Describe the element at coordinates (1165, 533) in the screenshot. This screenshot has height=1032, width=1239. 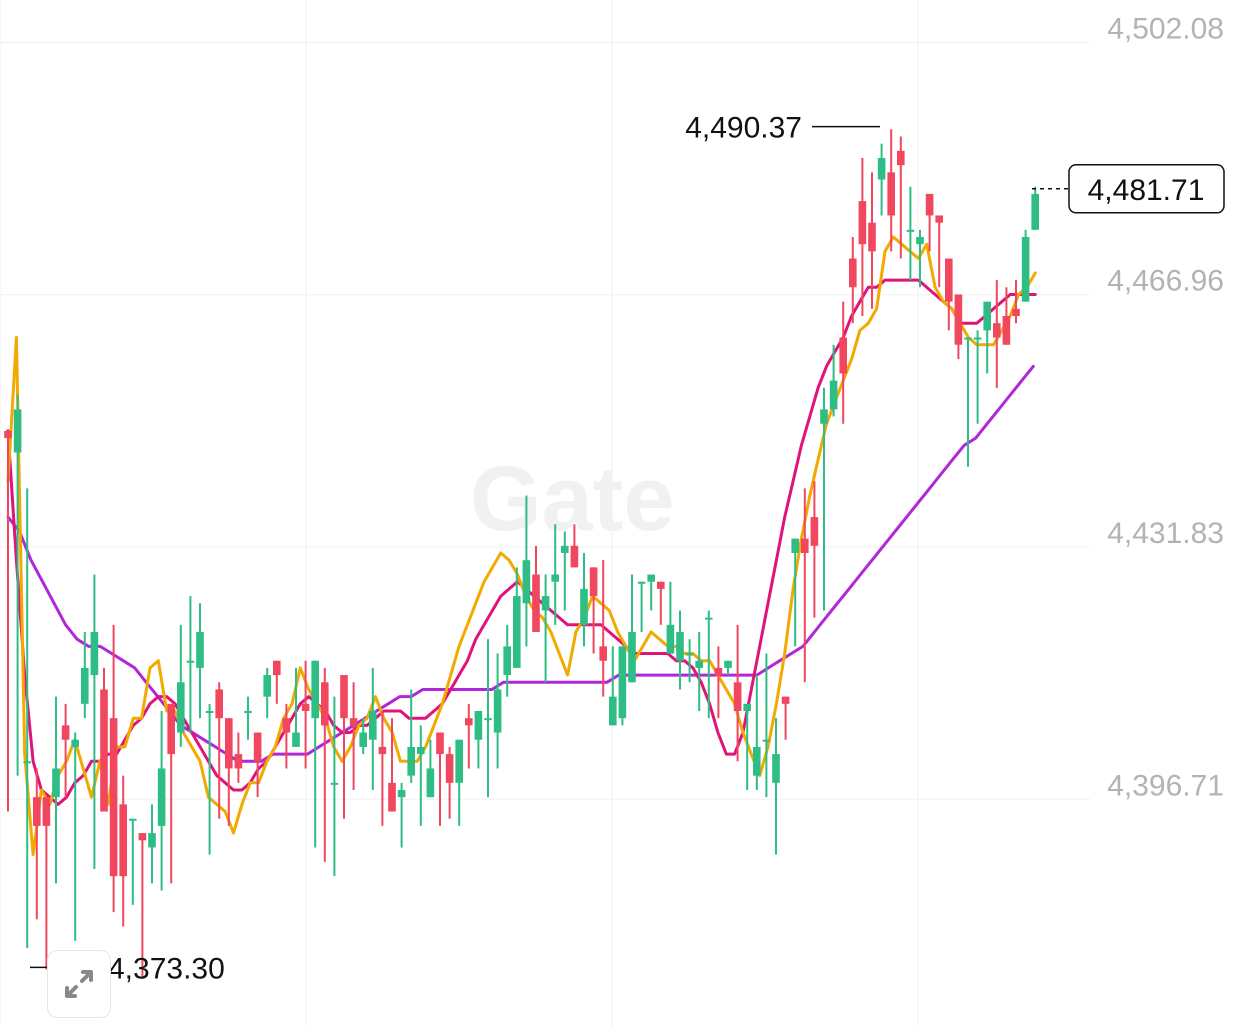
I see `y-tick-label-2: 4,431.83` at that location.